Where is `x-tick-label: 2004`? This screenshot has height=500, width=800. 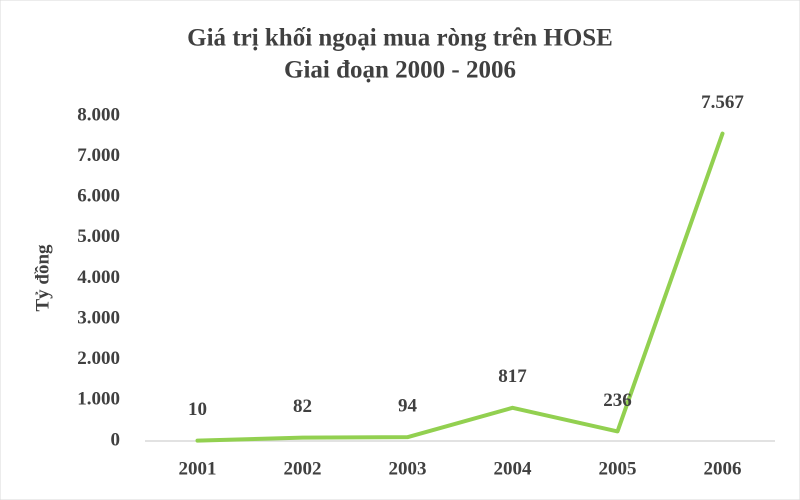 x-tick-label: 2004 is located at coordinates (513, 468).